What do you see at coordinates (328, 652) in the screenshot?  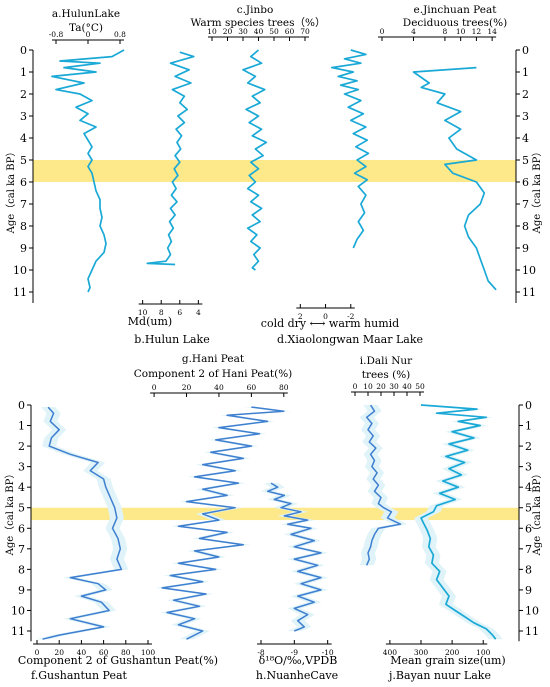 I see `x-tick-label: -10` at bounding box center [328, 652].